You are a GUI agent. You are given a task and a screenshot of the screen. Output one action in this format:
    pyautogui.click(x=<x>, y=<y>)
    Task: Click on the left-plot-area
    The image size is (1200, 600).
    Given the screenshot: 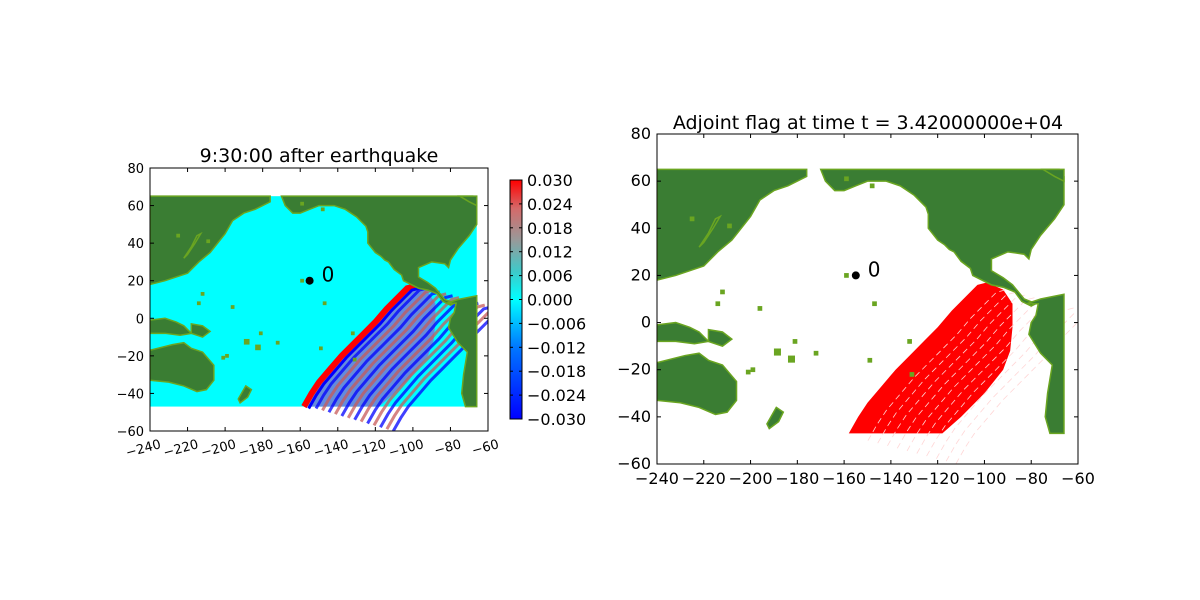 What is the action you would take?
    pyautogui.click(x=319, y=313)
    